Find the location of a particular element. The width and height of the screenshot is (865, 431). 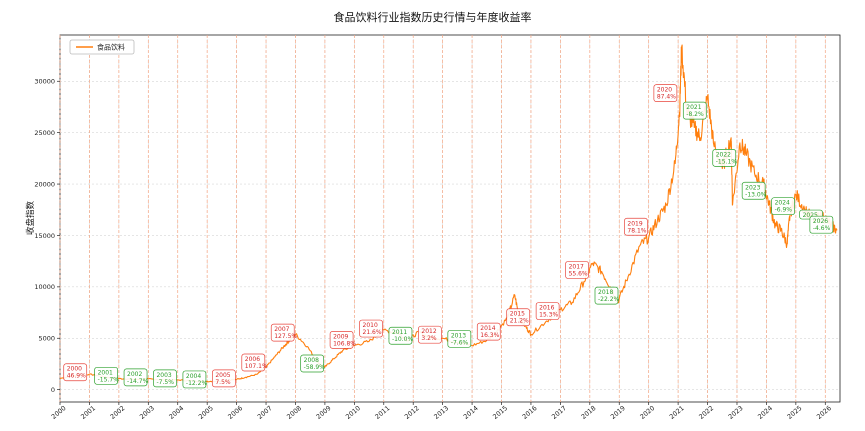

x-tick-label: 2015 is located at coordinates (500, 412).